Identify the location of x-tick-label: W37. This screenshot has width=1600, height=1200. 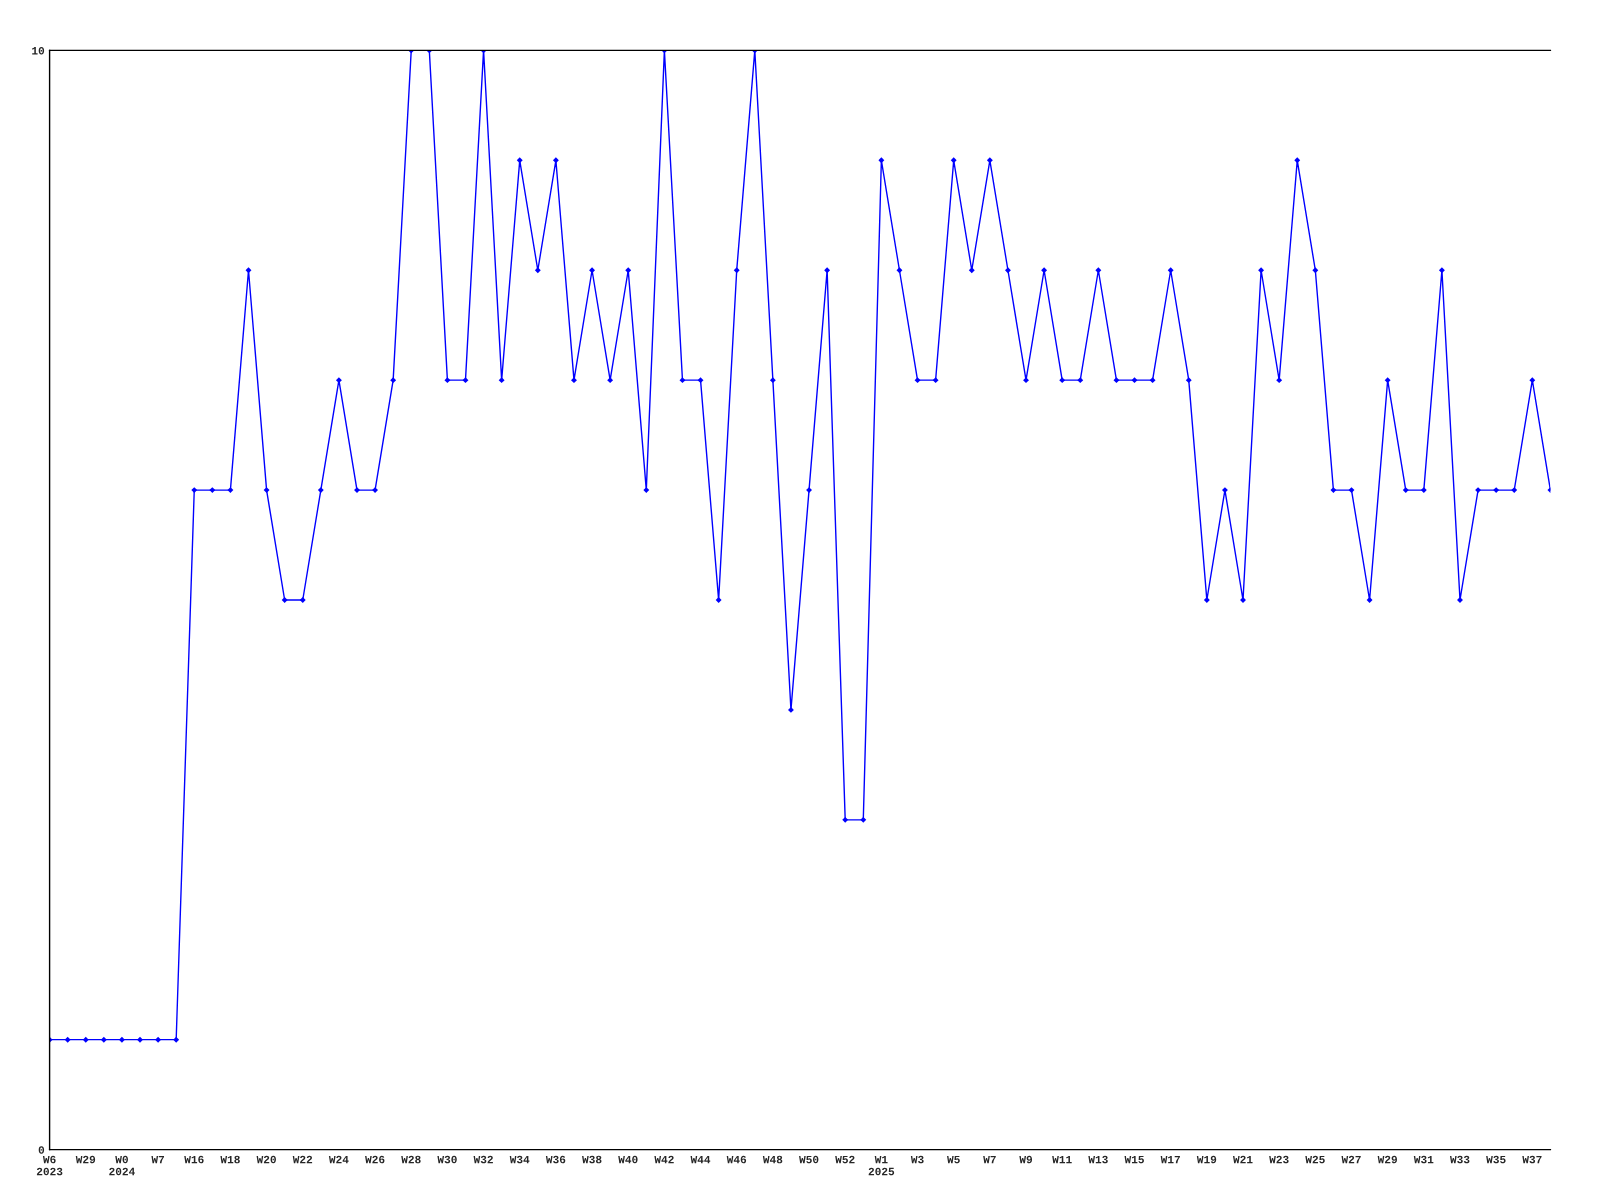
(1532, 1159).